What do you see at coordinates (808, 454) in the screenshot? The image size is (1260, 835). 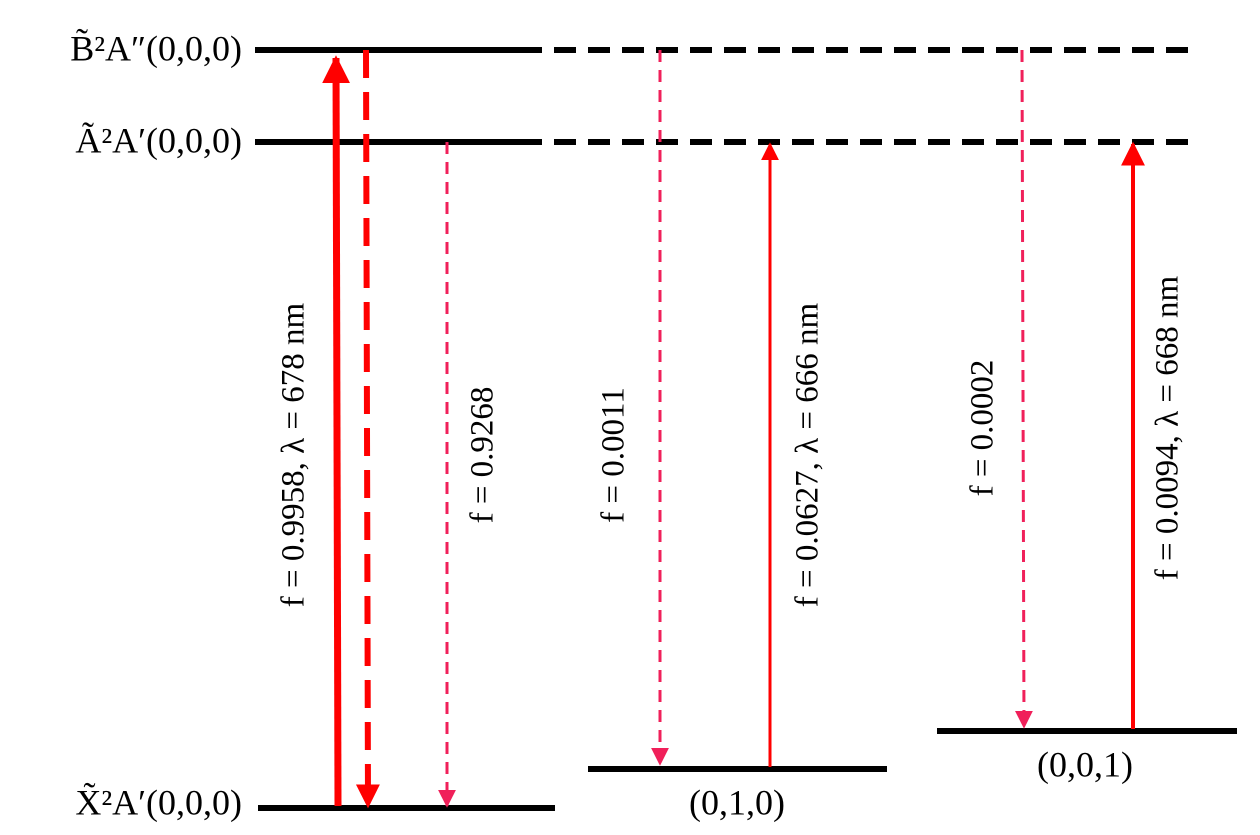 I see `transition-label: f = 0.0627, λ = 666 nm` at bounding box center [808, 454].